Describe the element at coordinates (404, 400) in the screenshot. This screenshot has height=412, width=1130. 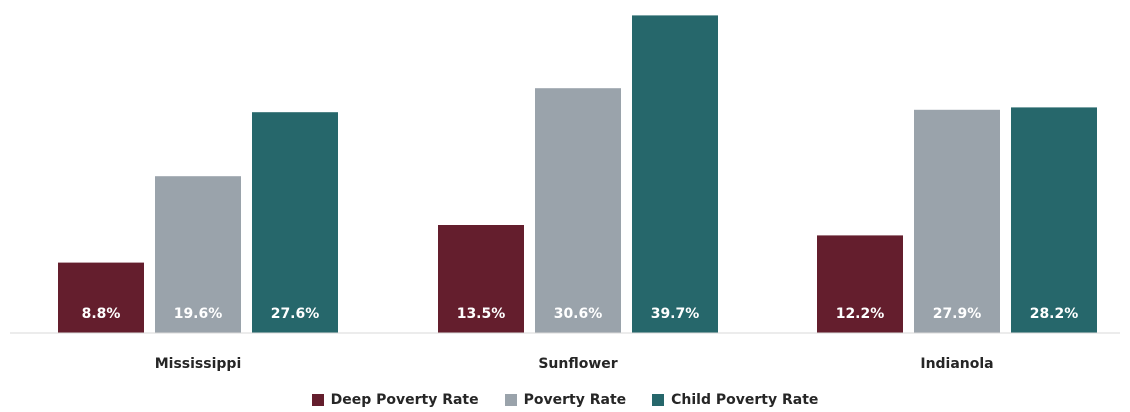
I see `legend-label-deep-poverty: Deep Poverty Rate` at that location.